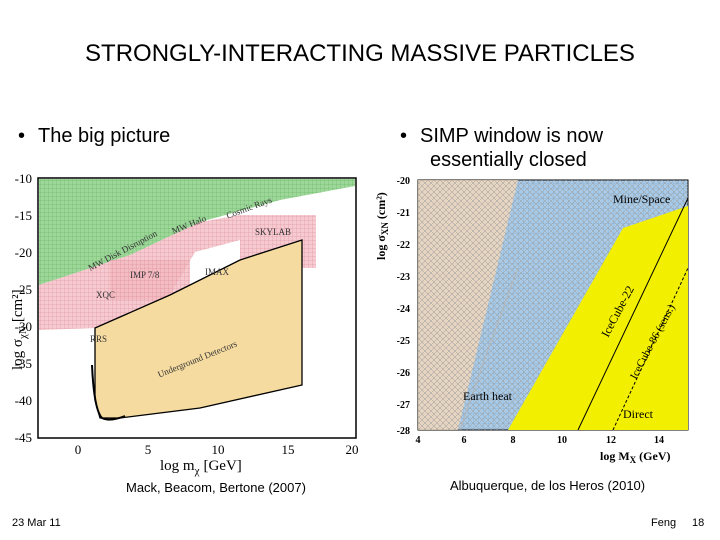  Describe the element at coordinates (273, 232) in the screenshot. I see `label-skylab: SKYLAB` at that location.